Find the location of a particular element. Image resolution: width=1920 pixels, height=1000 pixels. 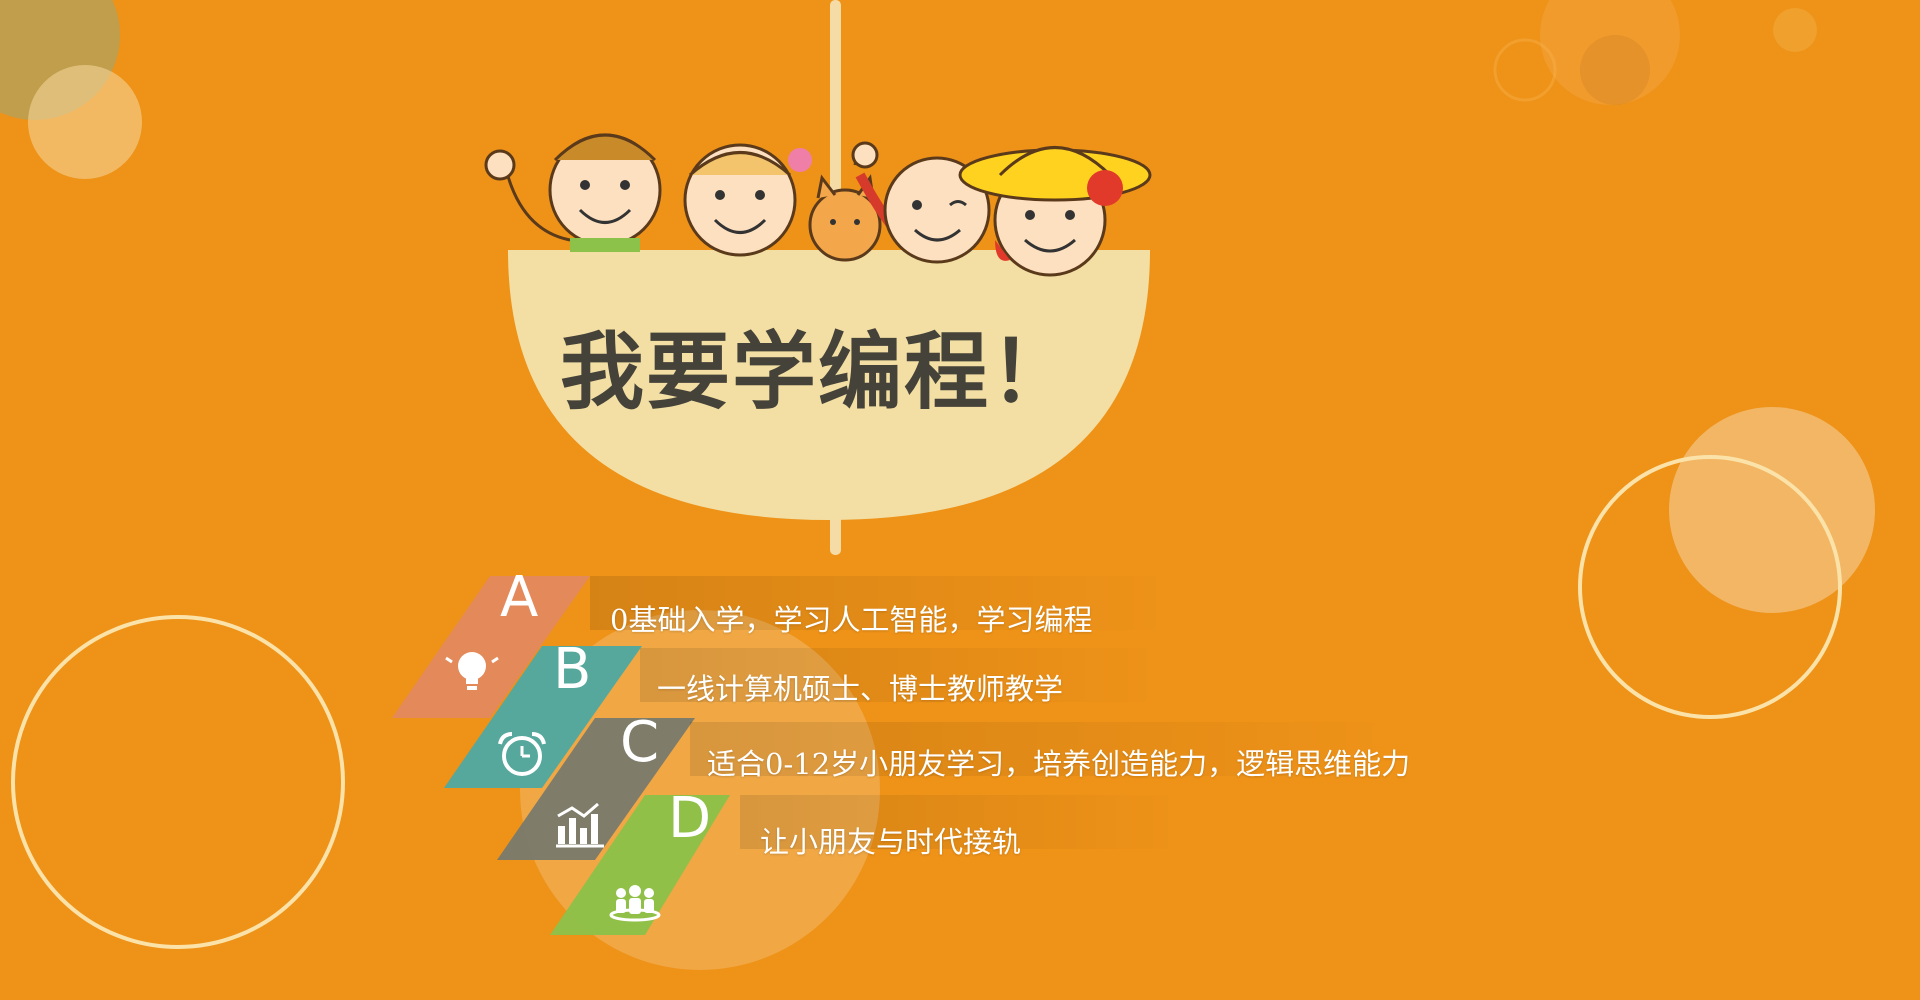

letter-b: B is located at coordinates (572, 669).